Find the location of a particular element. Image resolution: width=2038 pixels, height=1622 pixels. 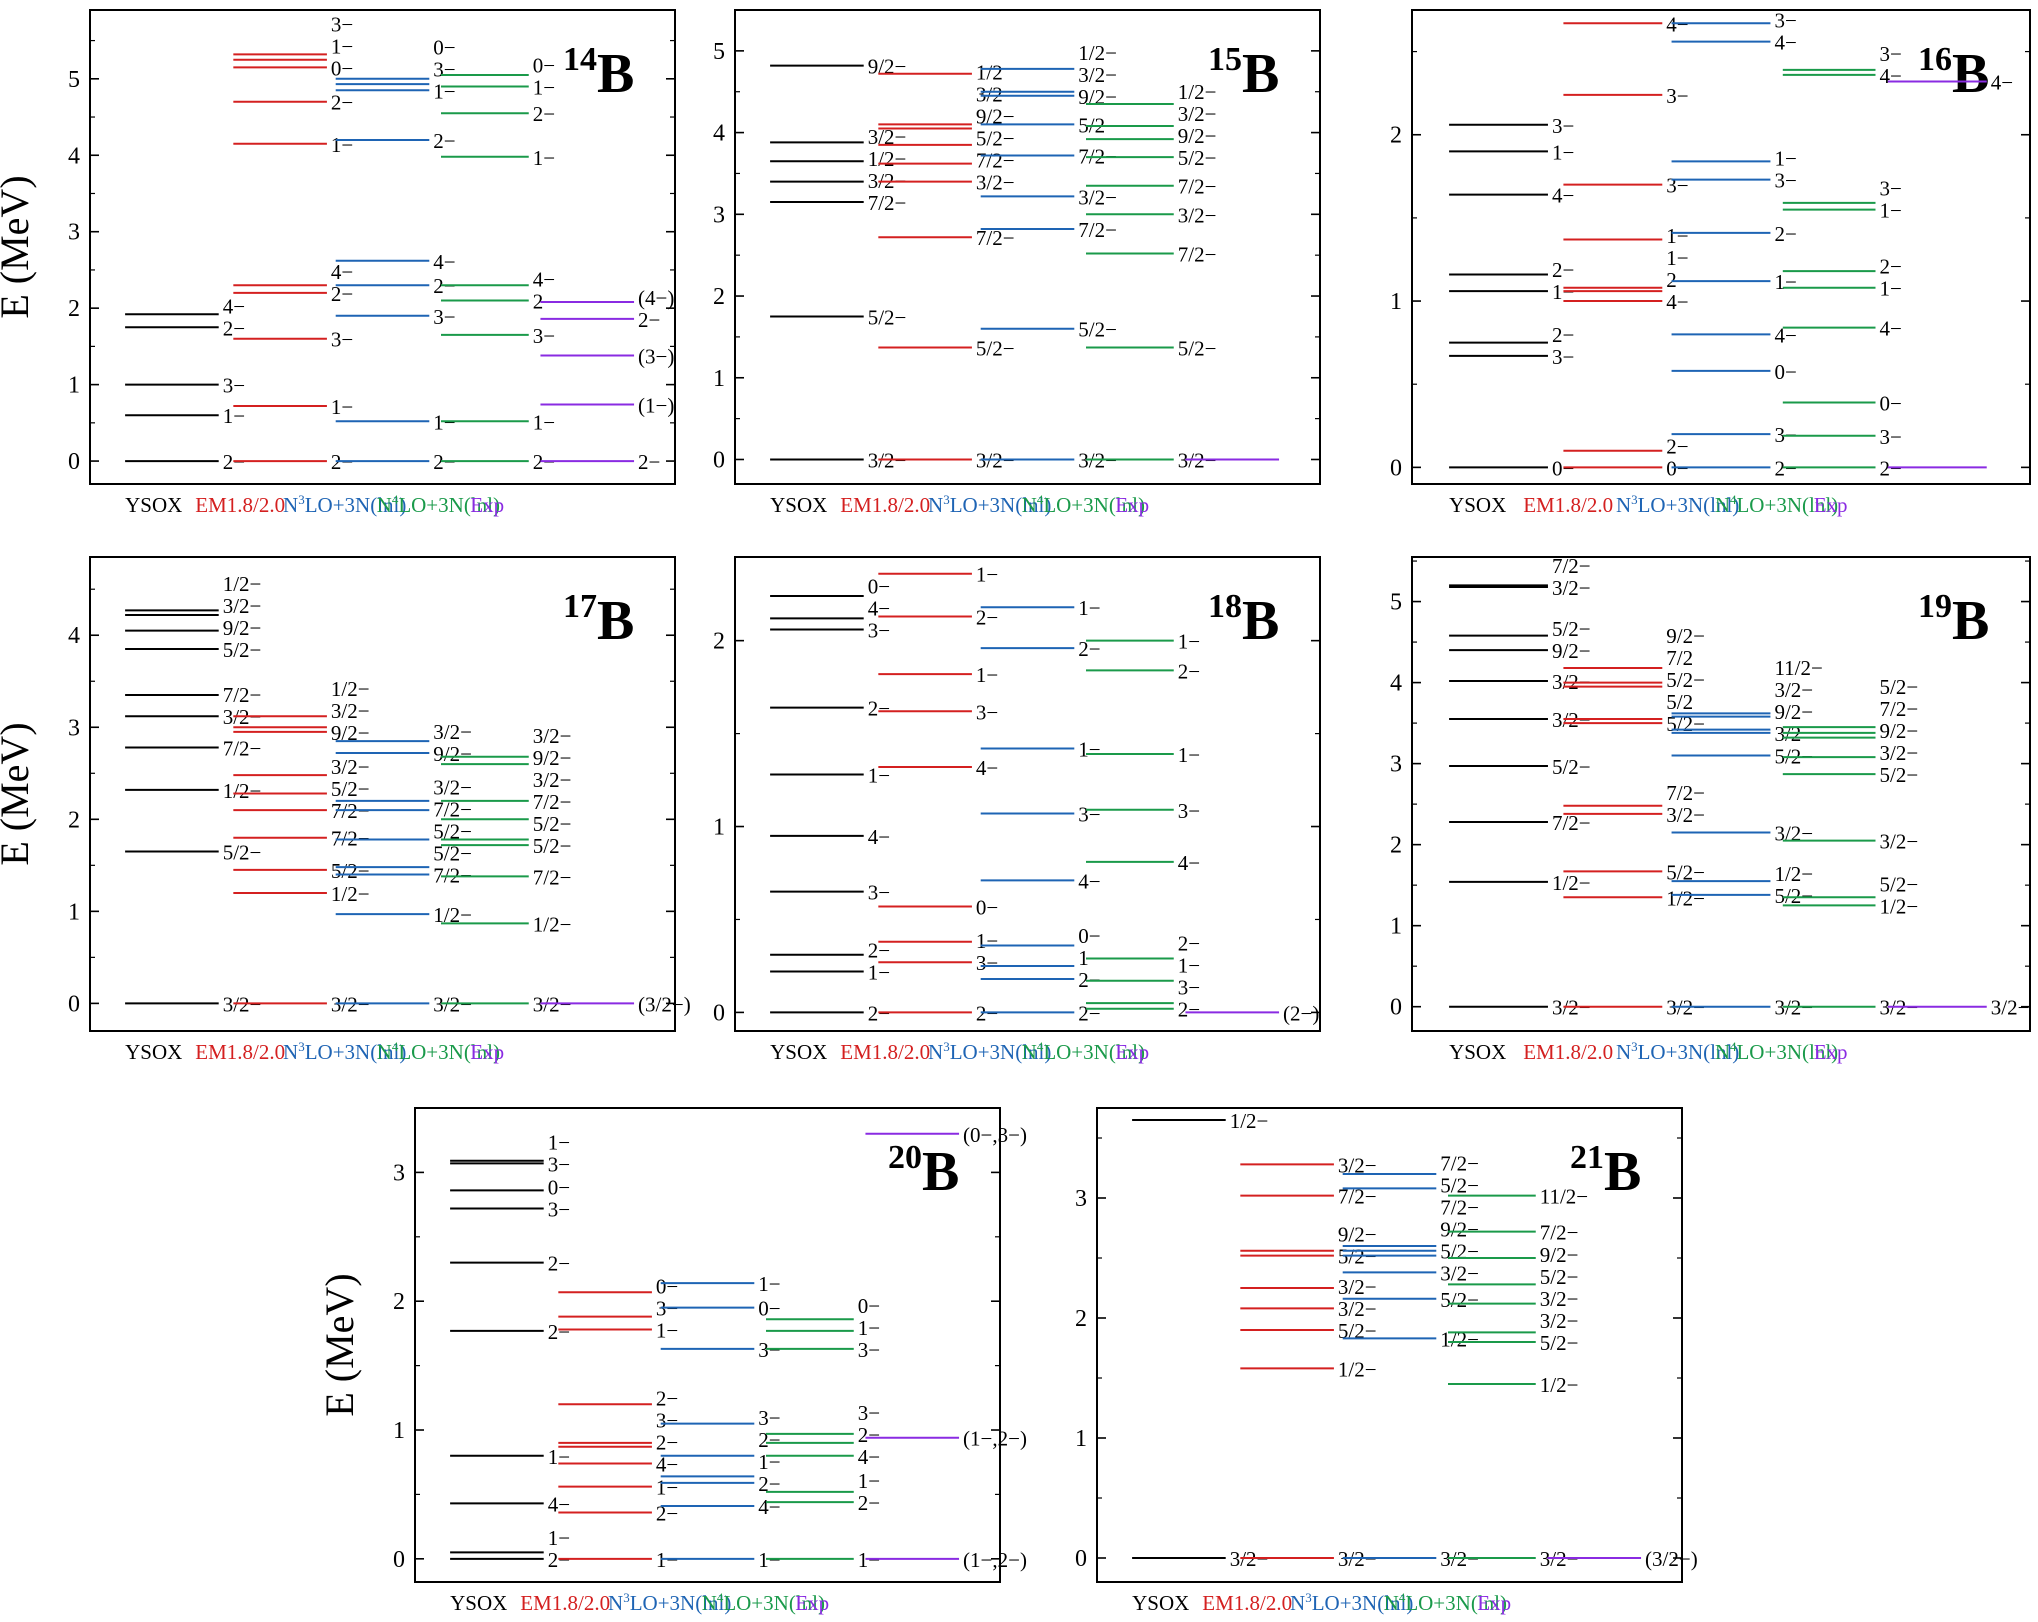

level-label: (1−,2−) is located at coordinates (995, 1439).